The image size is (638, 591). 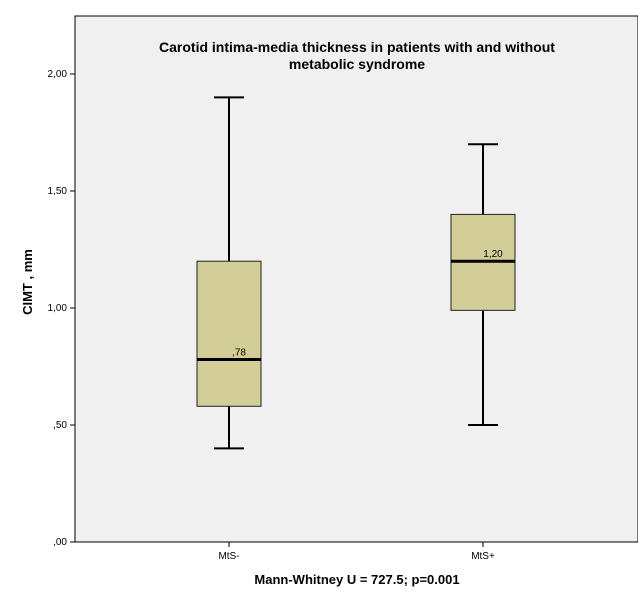 What do you see at coordinates (483, 556) in the screenshot?
I see `x-tick-label: MtS+` at bounding box center [483, 556].